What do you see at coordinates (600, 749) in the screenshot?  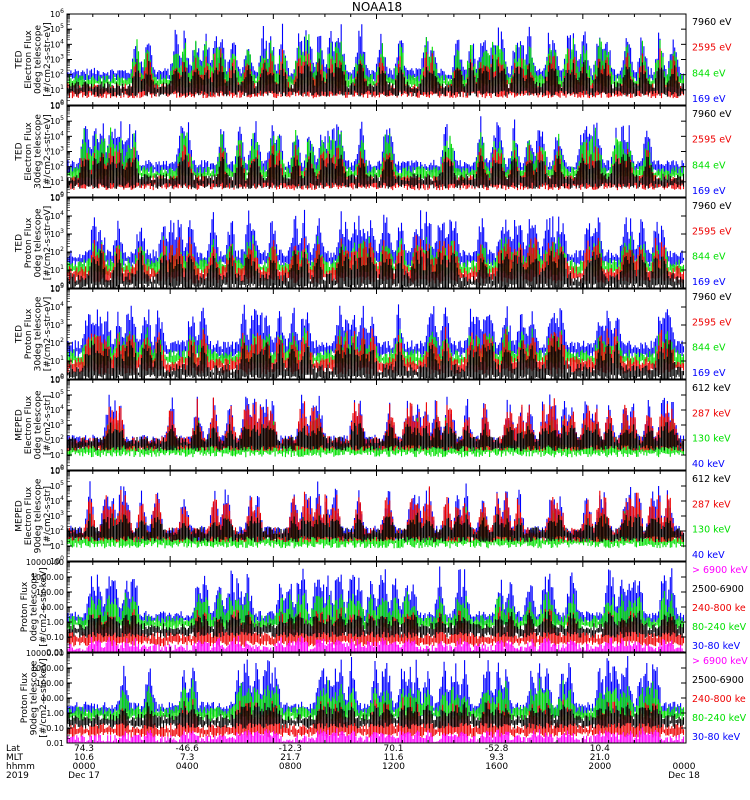 I see `footer-lat-6: 10.4` at bounding box center [600, 749].